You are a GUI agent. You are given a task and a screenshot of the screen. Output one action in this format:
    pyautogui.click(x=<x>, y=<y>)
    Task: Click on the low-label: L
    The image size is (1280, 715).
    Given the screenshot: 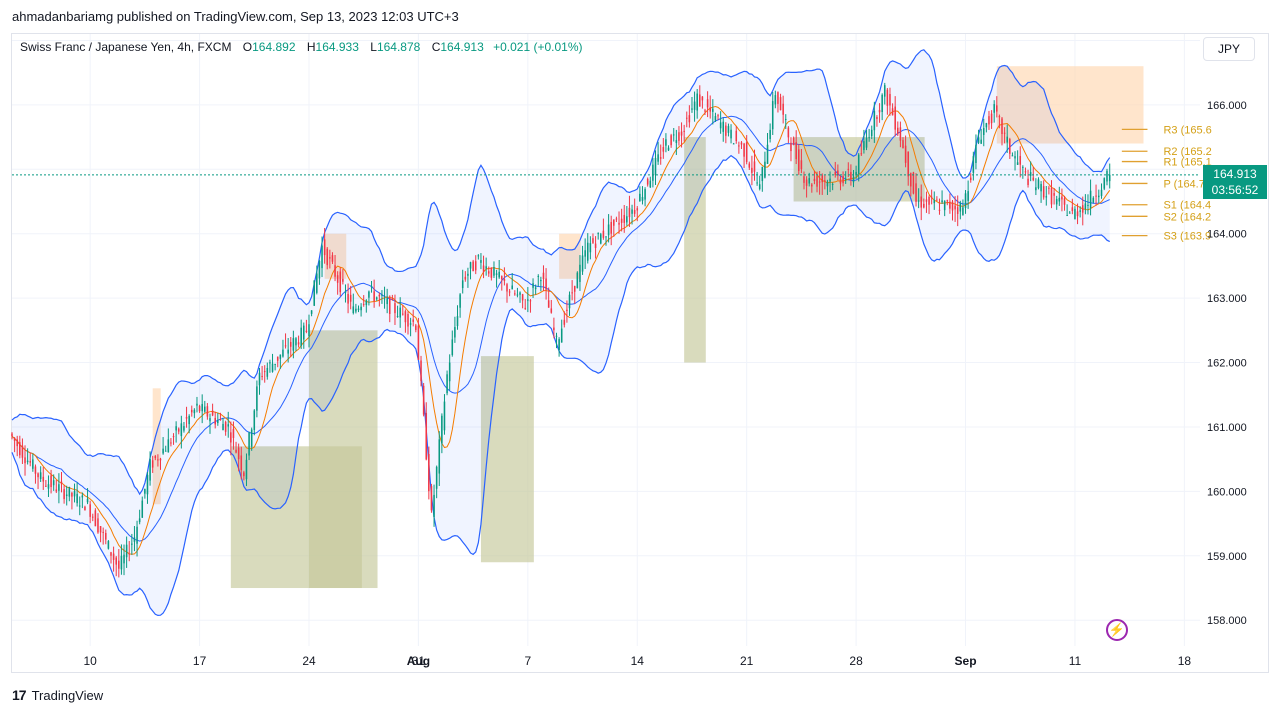 What is the action you would take?
    pyautogui.click(x=373, y=47)
    